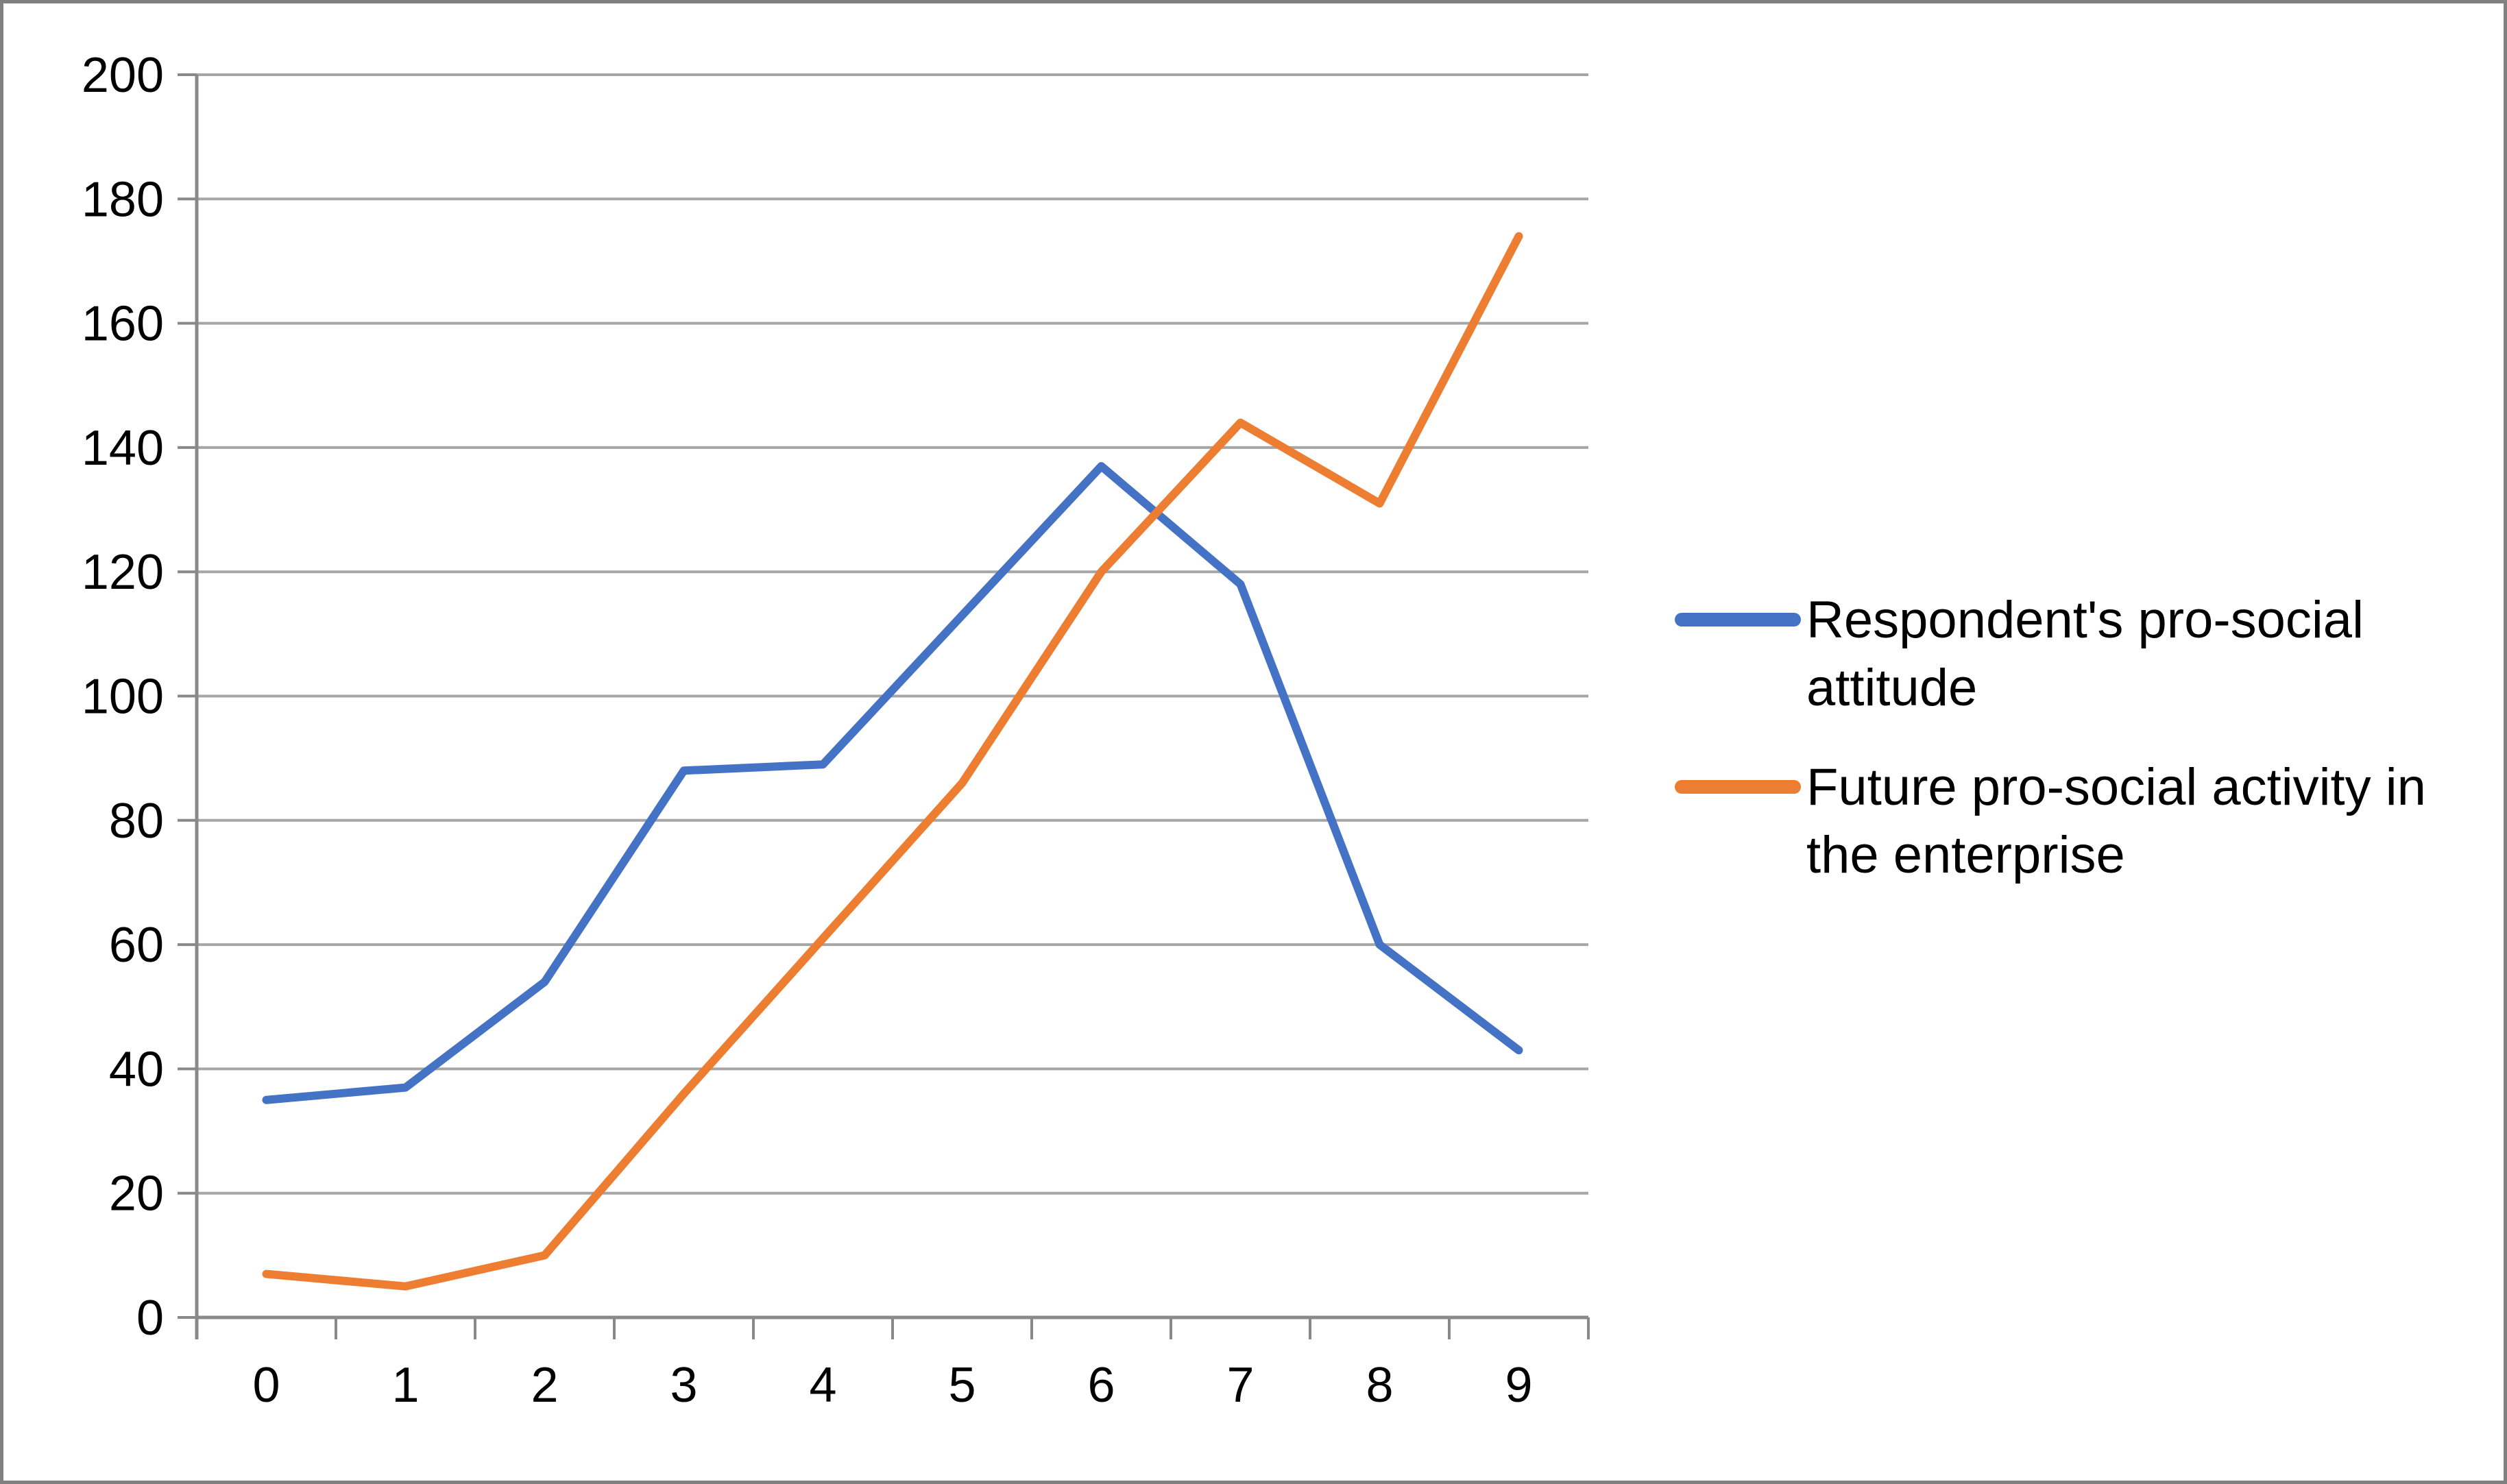  I want to click on x-tick-label: 7, so click(1240, 1385).